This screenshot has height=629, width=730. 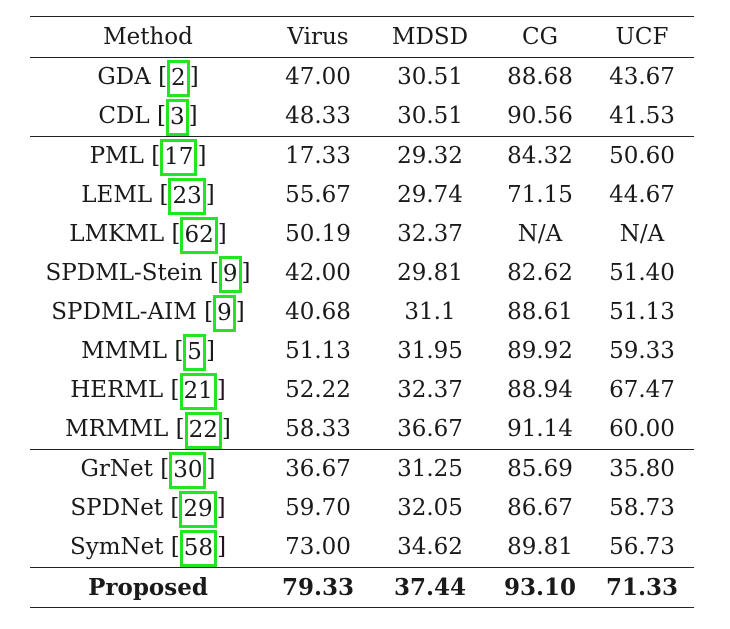 I want to click on table-row: CDL [3] 48.33 30.51 90.56 41.53, so click(x=362, y=117).